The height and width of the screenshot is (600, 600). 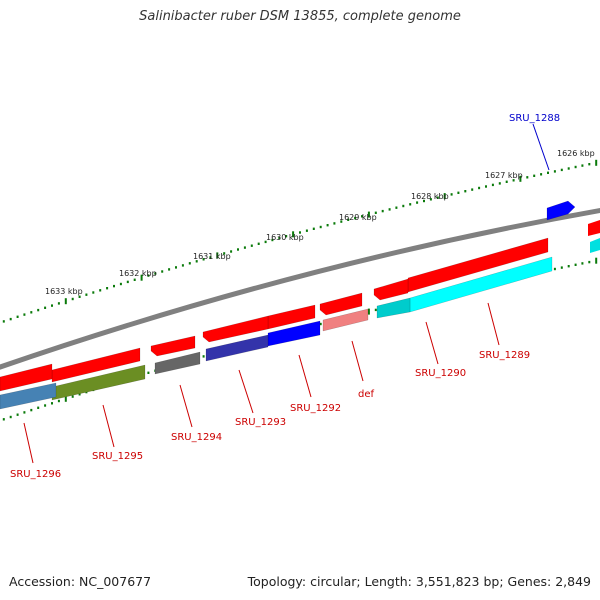 I want to click on gene-label-sru-1290: SRU_1290, so click(x=440, y=373).